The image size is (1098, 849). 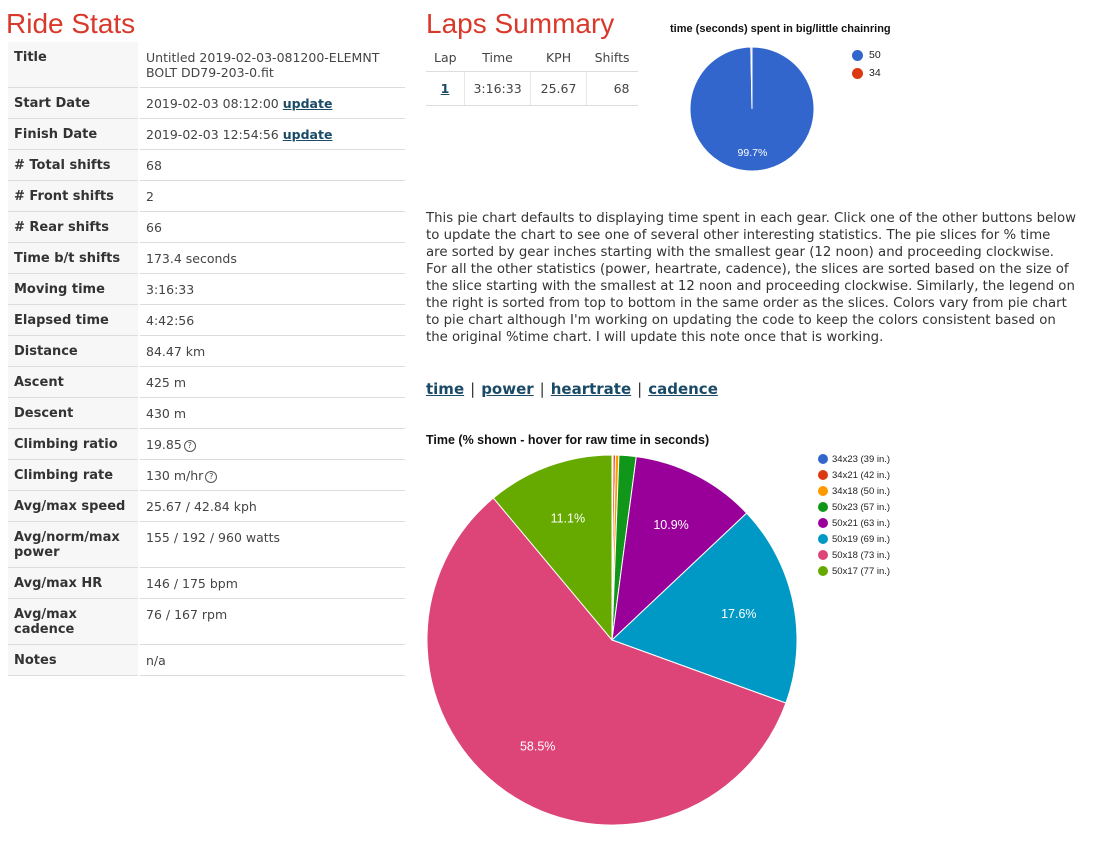 I want to click on gear-time-pie-legend-item: 34x23 (39 in.), so click(x=854, y=459).